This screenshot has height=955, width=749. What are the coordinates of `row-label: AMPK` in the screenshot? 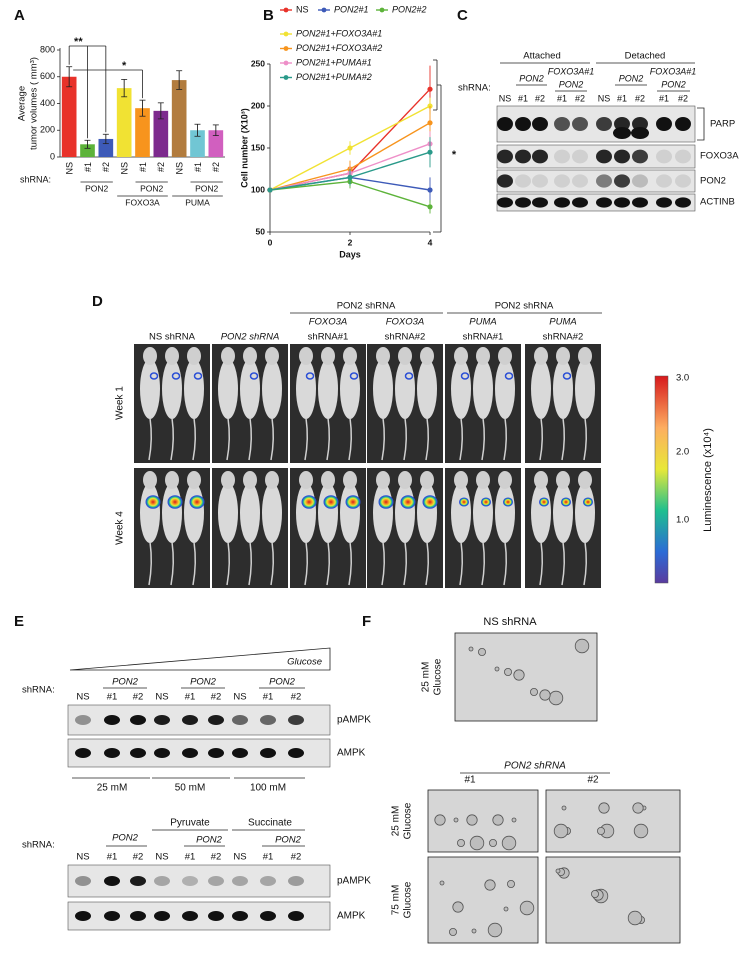 It's located at (351, 753).